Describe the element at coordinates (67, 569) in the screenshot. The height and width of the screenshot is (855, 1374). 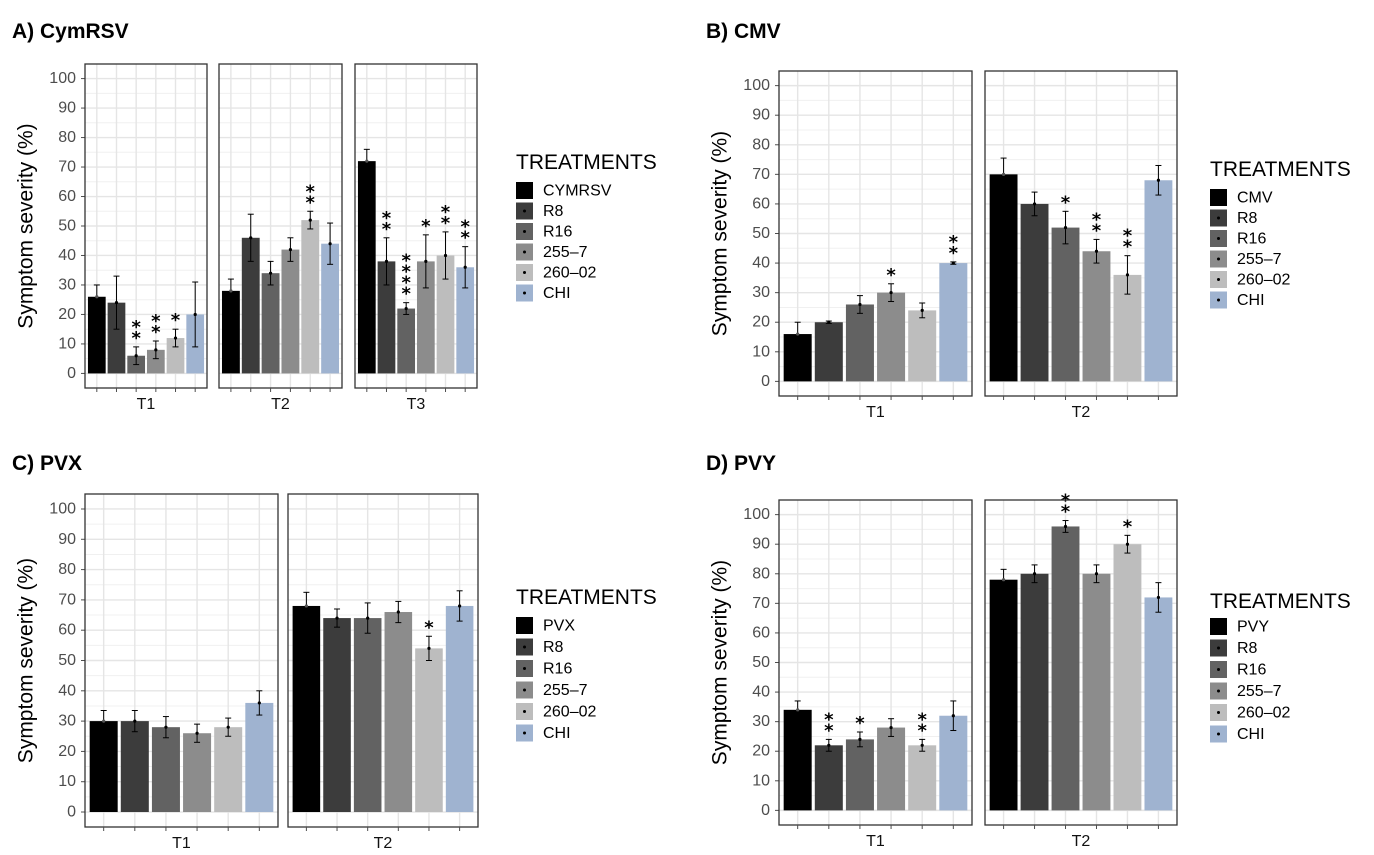
I see `y-tick-label: 80` at that location.